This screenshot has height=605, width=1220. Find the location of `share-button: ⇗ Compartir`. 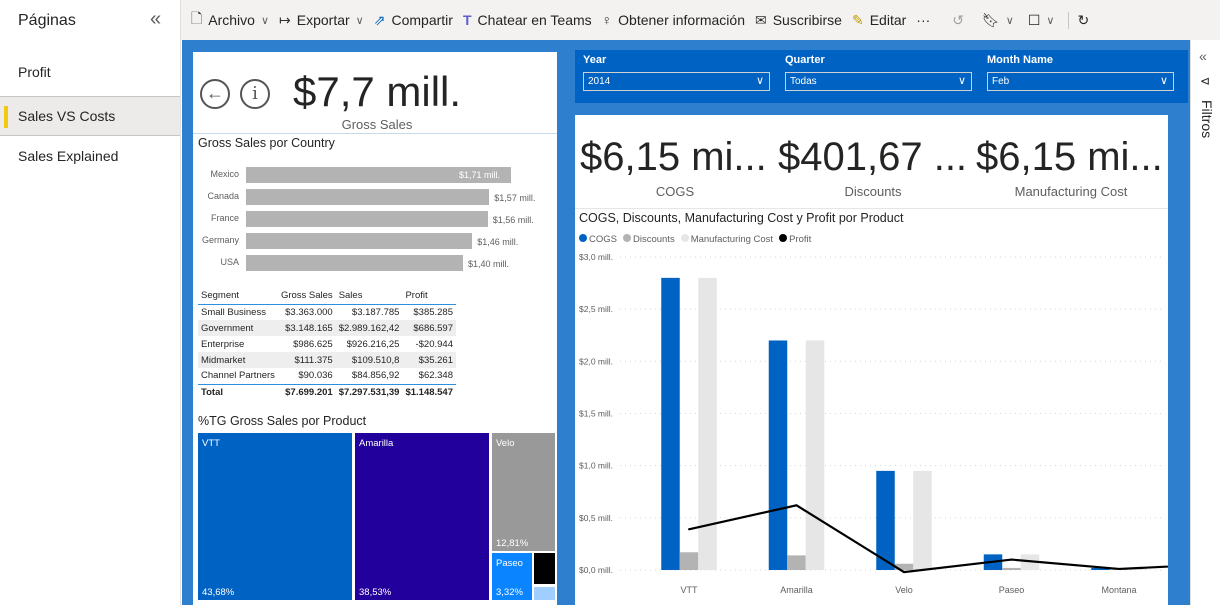

share-button: ⇗ Compartir is located at coordinates (413, 20).